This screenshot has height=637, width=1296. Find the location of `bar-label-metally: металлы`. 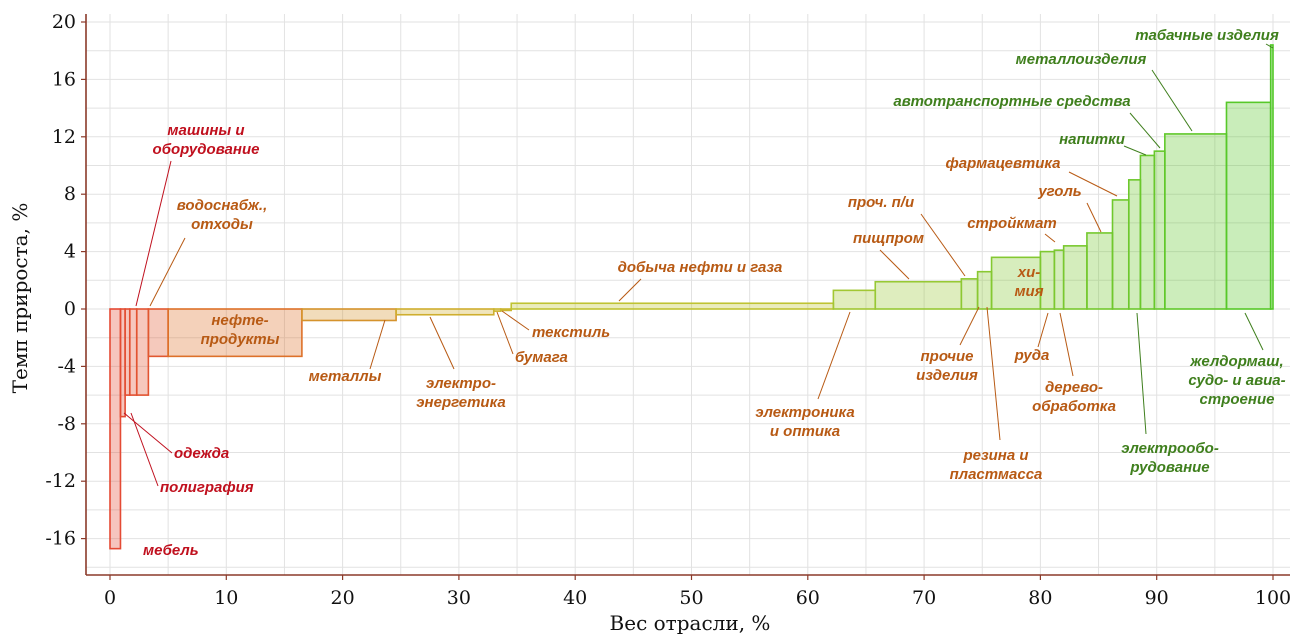

bar-label-metally: металлы is located at coordinates (345, 376).